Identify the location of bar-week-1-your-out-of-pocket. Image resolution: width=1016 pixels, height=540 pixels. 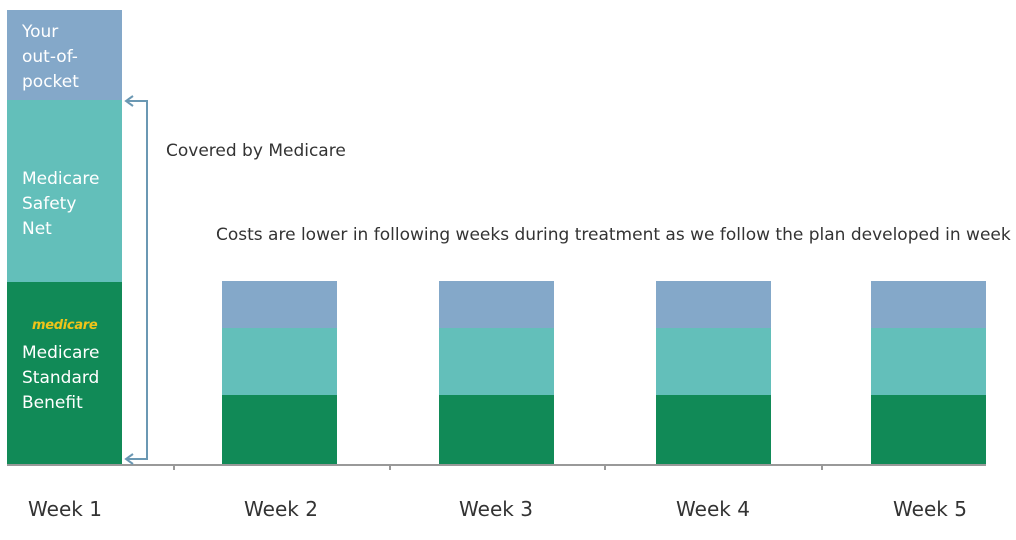
(64, 55).